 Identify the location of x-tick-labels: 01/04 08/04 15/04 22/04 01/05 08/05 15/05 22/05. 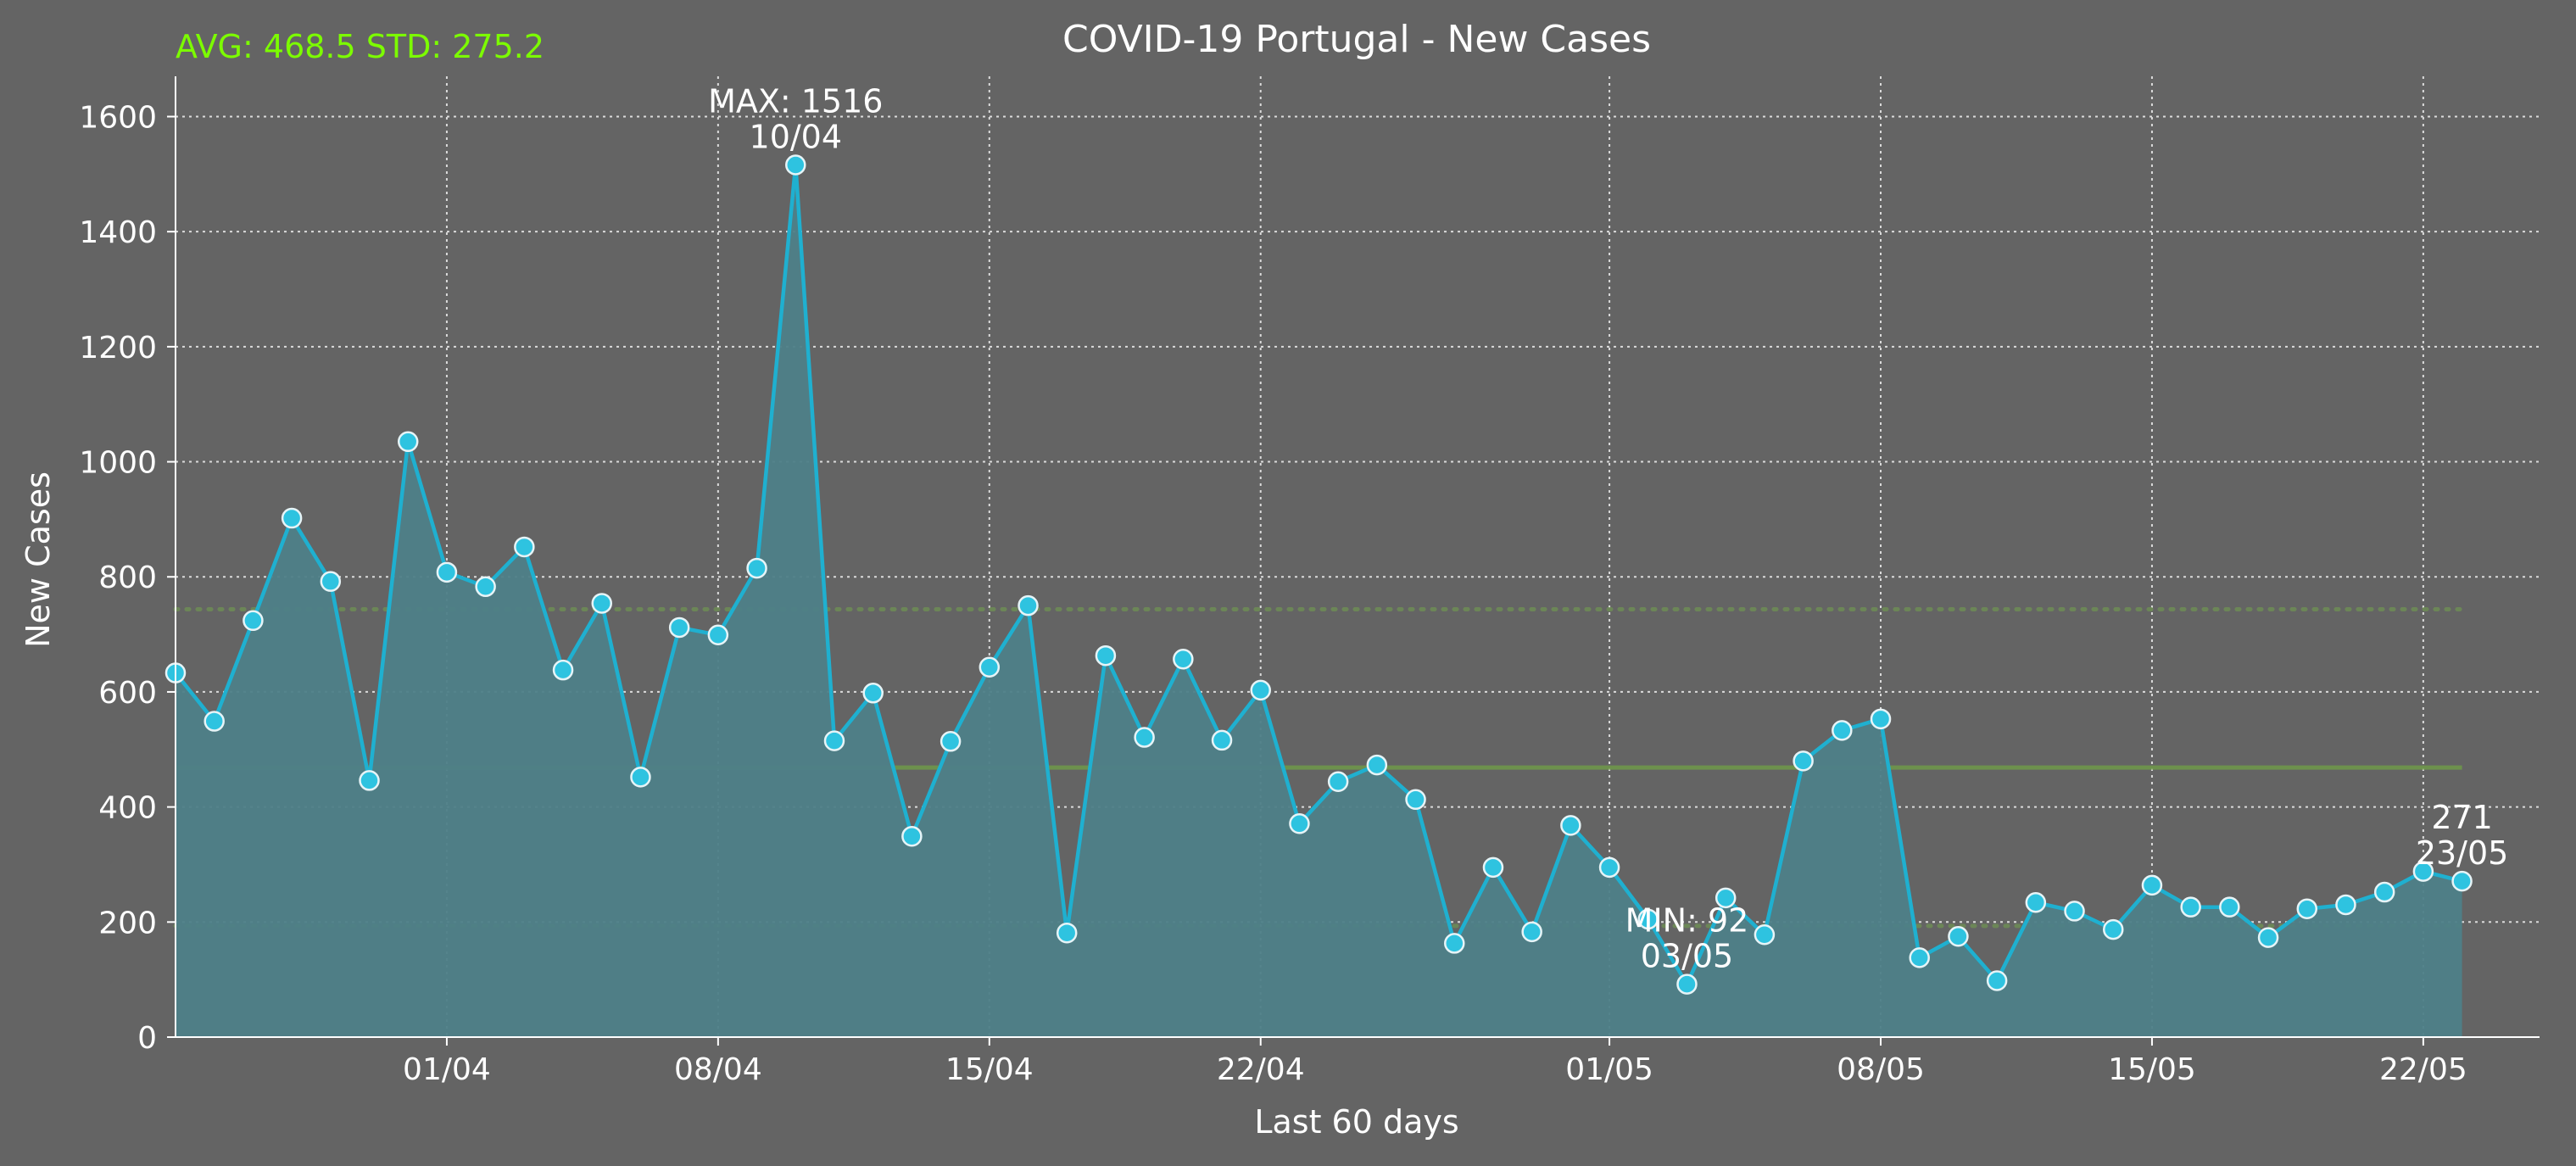
(1435, 1062).